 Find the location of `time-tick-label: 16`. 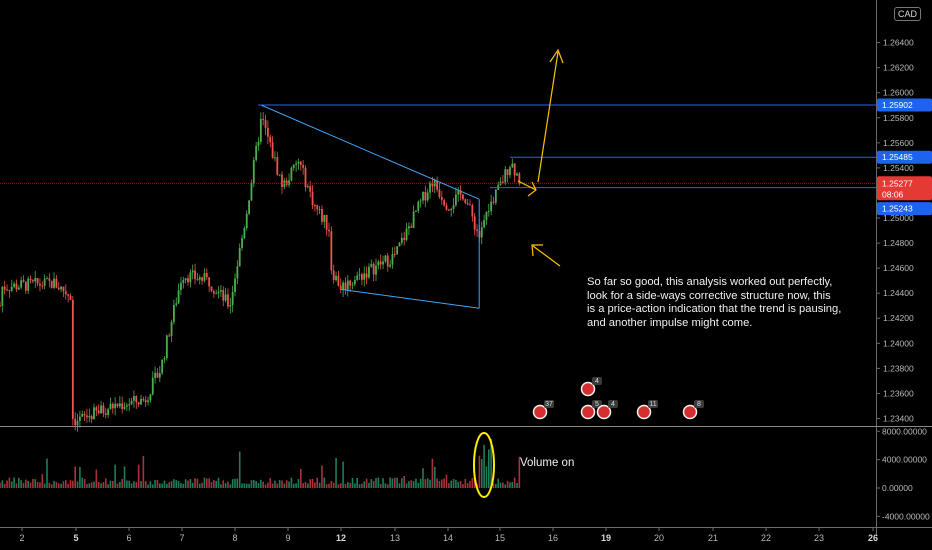

time-tick-label: 16 is located at coordinates (553, 538).